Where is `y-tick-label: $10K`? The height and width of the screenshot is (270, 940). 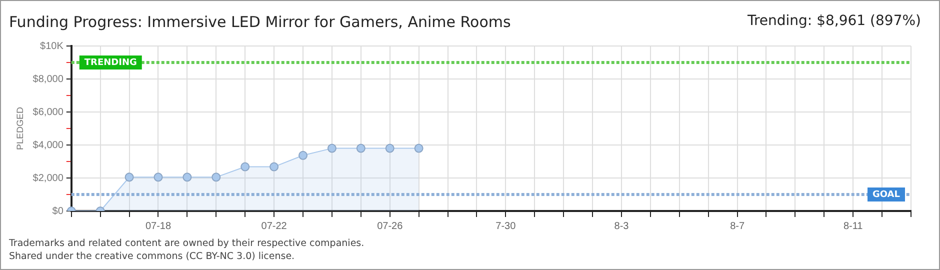
y-tick-label: $10K is located at coordinates (52, 46).